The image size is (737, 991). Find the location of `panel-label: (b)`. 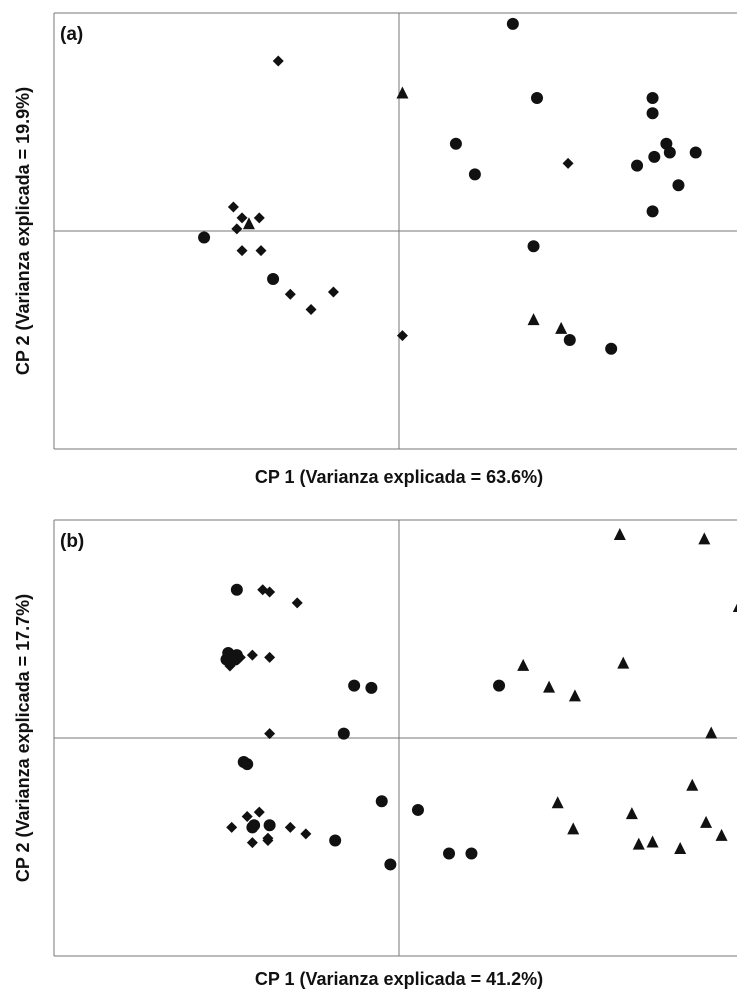

panel-label: (b) is located at coordinates (72, 541).